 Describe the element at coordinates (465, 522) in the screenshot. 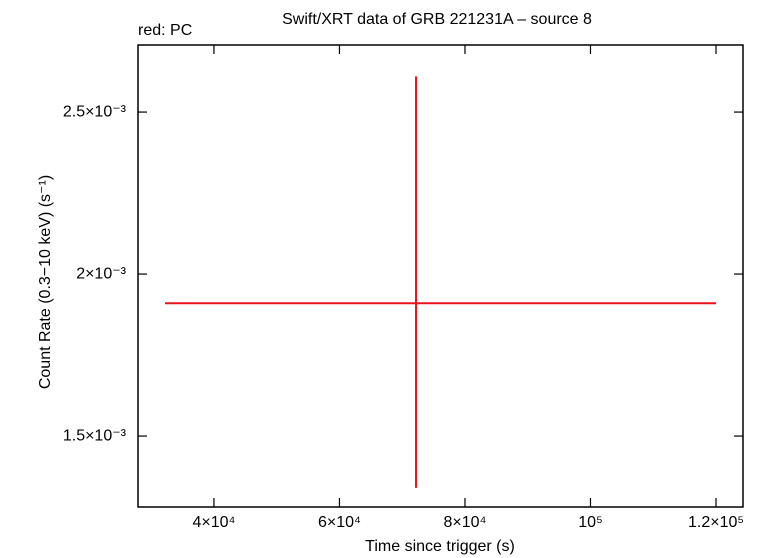

I see `x-tick-label: 8×10⁴` at that location.